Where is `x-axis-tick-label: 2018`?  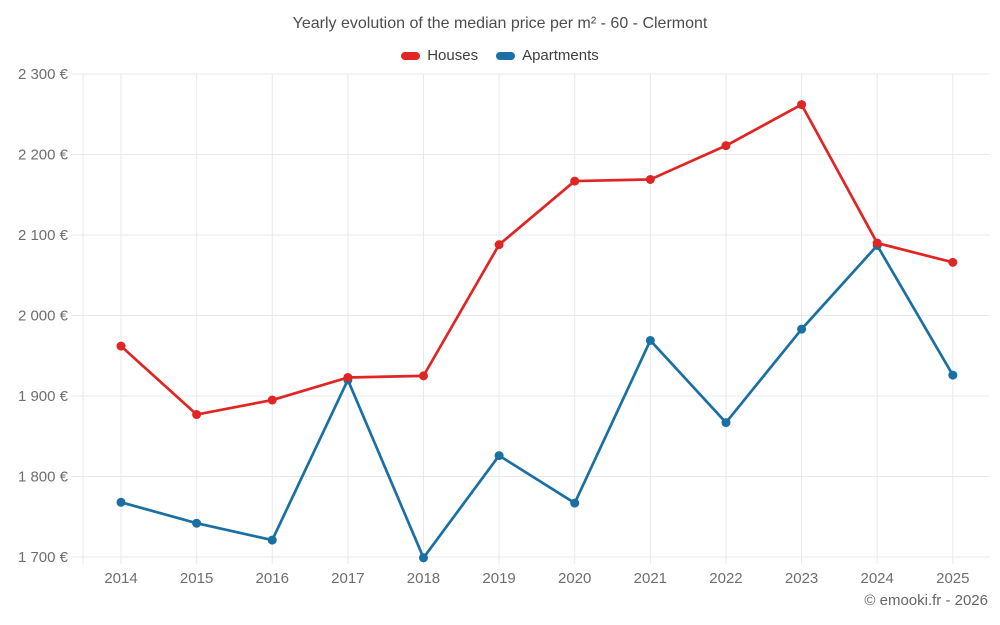 x-axis-tick-label: 2018 is located at coordinates (423, 578).